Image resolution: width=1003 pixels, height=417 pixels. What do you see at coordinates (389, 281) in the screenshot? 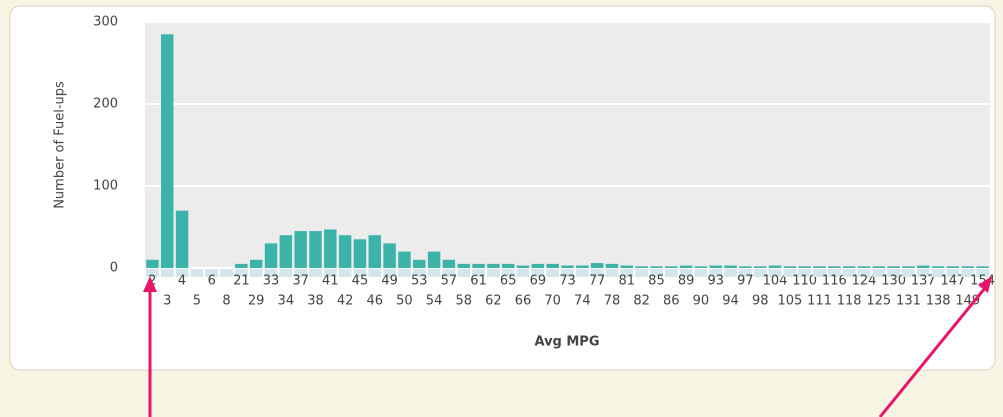
I see `x-tick-label: 49` at bounding box center [389, 281].